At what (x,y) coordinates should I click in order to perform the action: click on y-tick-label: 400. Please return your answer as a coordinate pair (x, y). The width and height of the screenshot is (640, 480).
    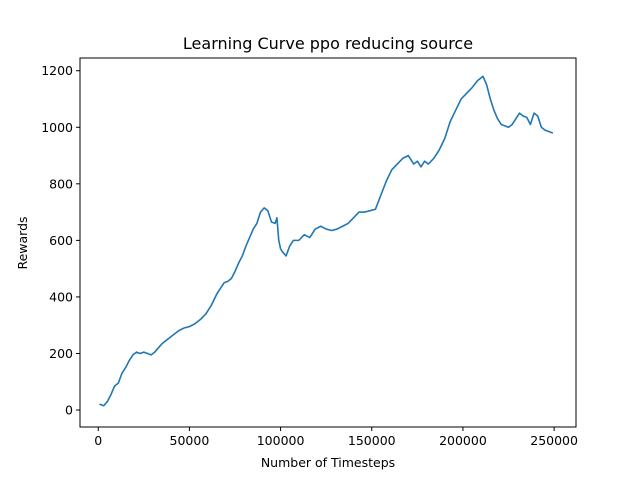
    Looking at the image, I should click on (61, 296).